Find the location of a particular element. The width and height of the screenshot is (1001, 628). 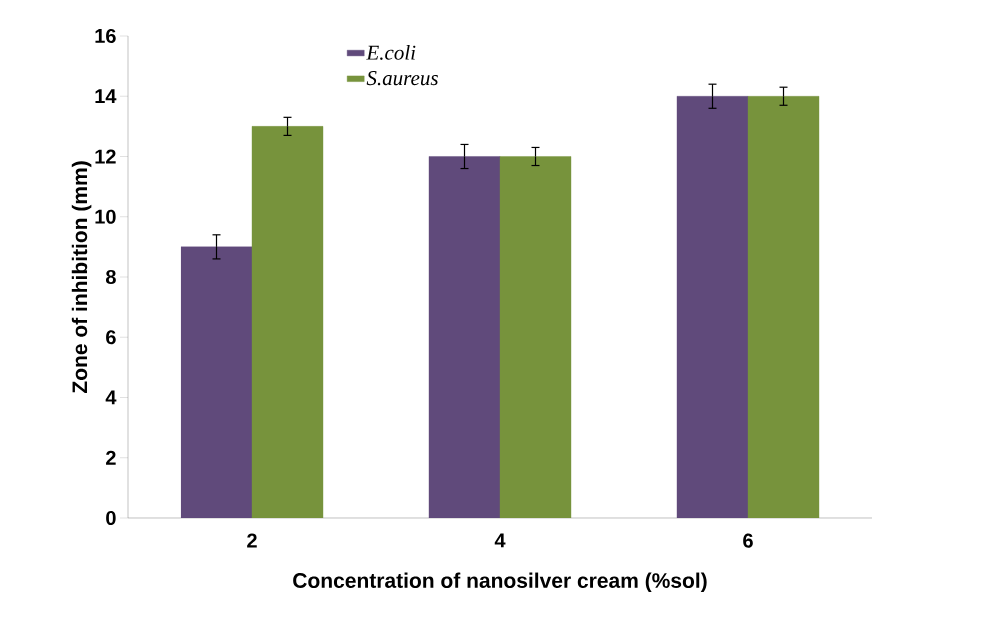

y-tick-label: 10 is located at coordinates (105, 216).